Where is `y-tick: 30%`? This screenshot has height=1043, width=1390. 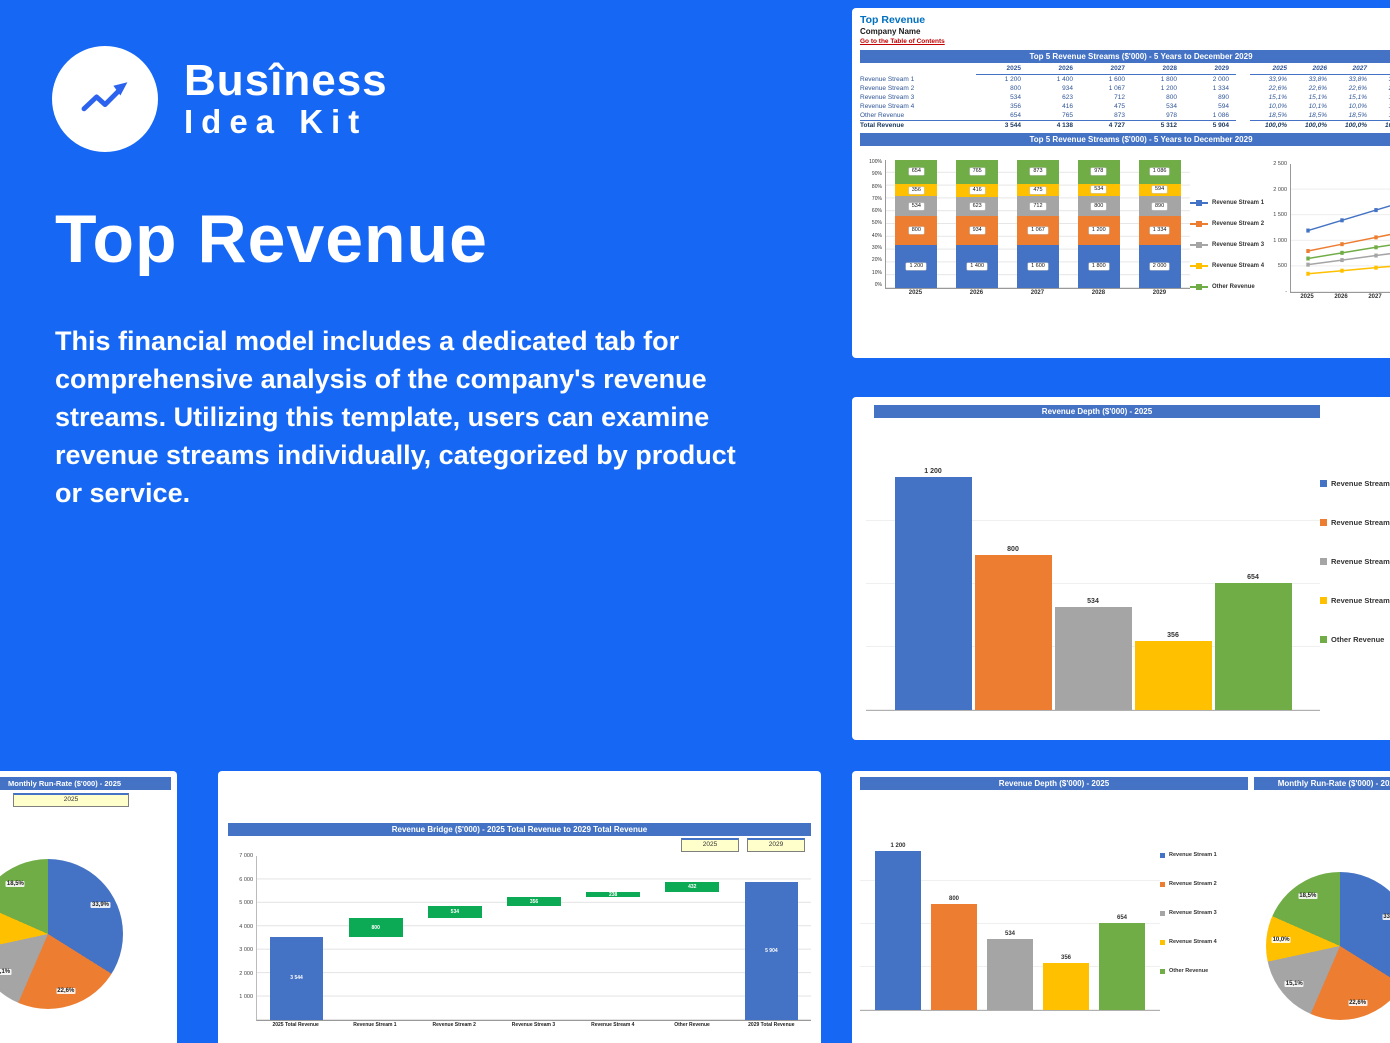
y-tick: 30% is located at coordinates (876, 248).